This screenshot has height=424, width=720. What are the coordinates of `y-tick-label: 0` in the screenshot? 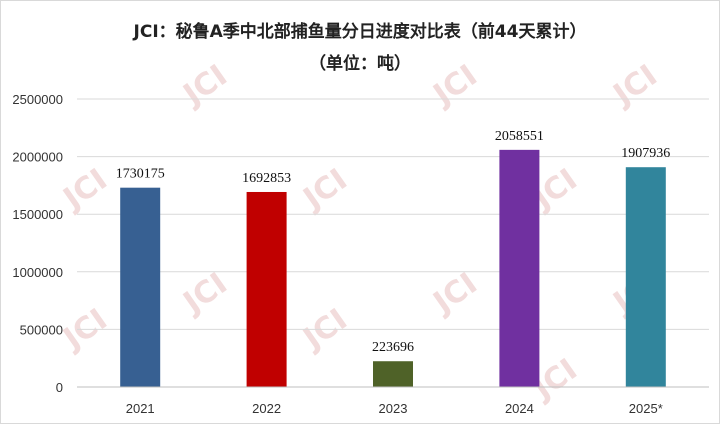 It's located at (59, 387).